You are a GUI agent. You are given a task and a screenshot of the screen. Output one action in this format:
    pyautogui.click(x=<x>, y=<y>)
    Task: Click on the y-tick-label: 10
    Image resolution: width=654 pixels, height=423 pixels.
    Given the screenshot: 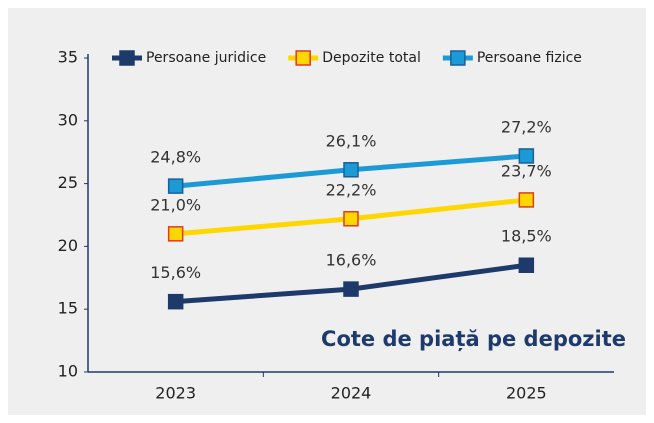 What is the action you would take?
    pyautogui.click(x=68, y=371)
    